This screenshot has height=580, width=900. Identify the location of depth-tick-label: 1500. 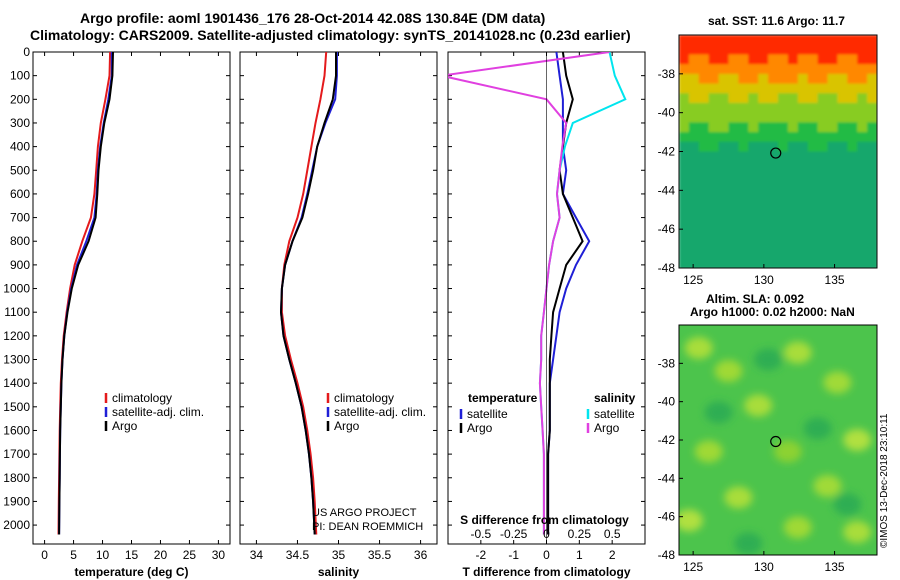
(16, 407).